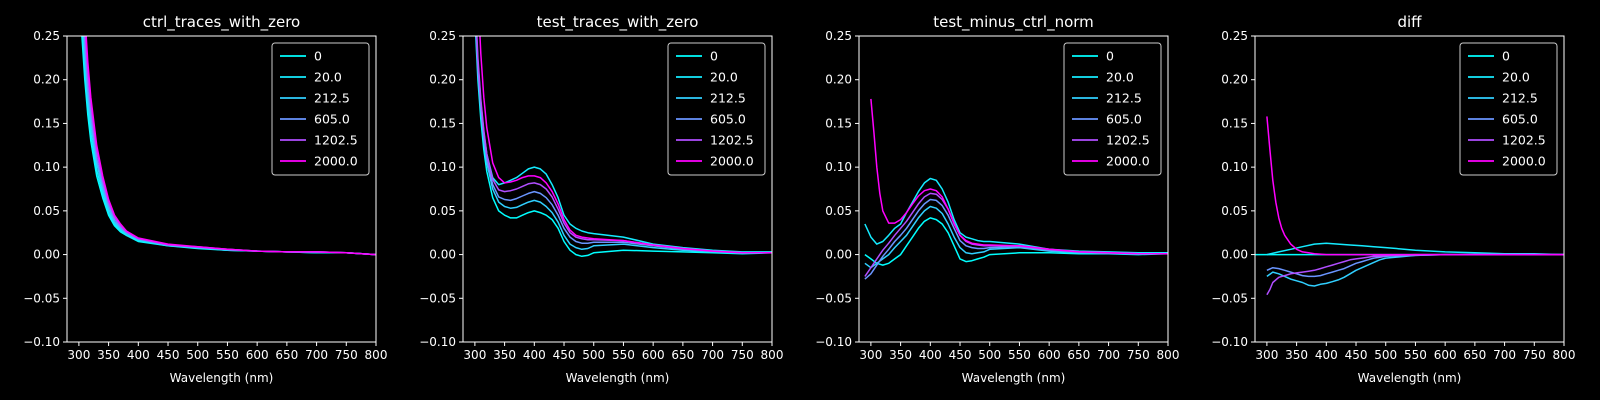 This screenshot has width=1600, height=400. I want to click on series-line-1202.5, so click(1415, 274).